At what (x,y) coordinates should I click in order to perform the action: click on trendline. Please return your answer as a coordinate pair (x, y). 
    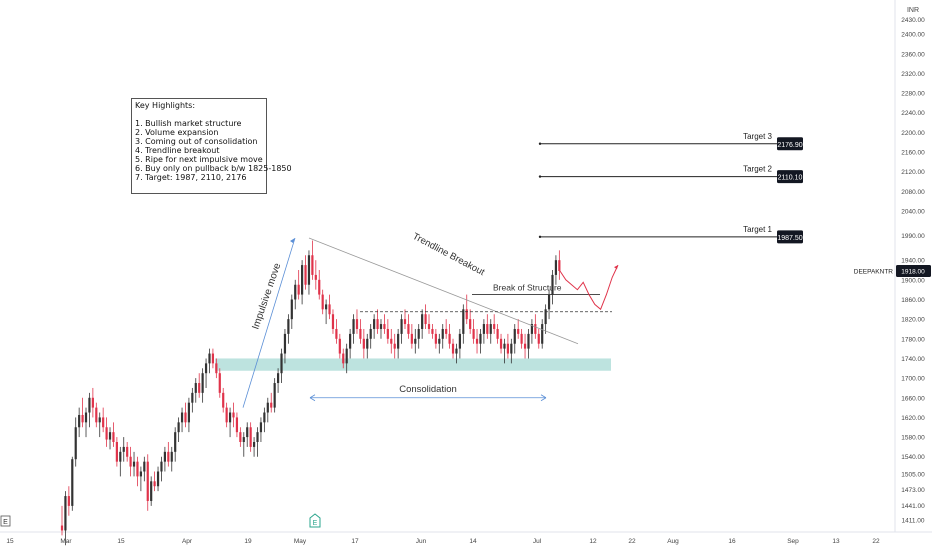
    Looking at the image, I should click on (443, 291).